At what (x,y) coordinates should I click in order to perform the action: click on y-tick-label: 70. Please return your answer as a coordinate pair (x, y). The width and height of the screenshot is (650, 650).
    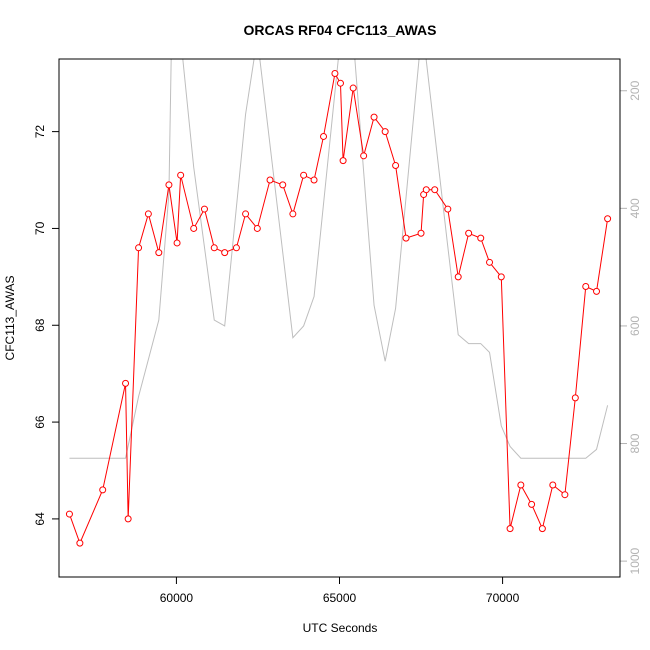
    Looking at the image, I should click on (40, 228).